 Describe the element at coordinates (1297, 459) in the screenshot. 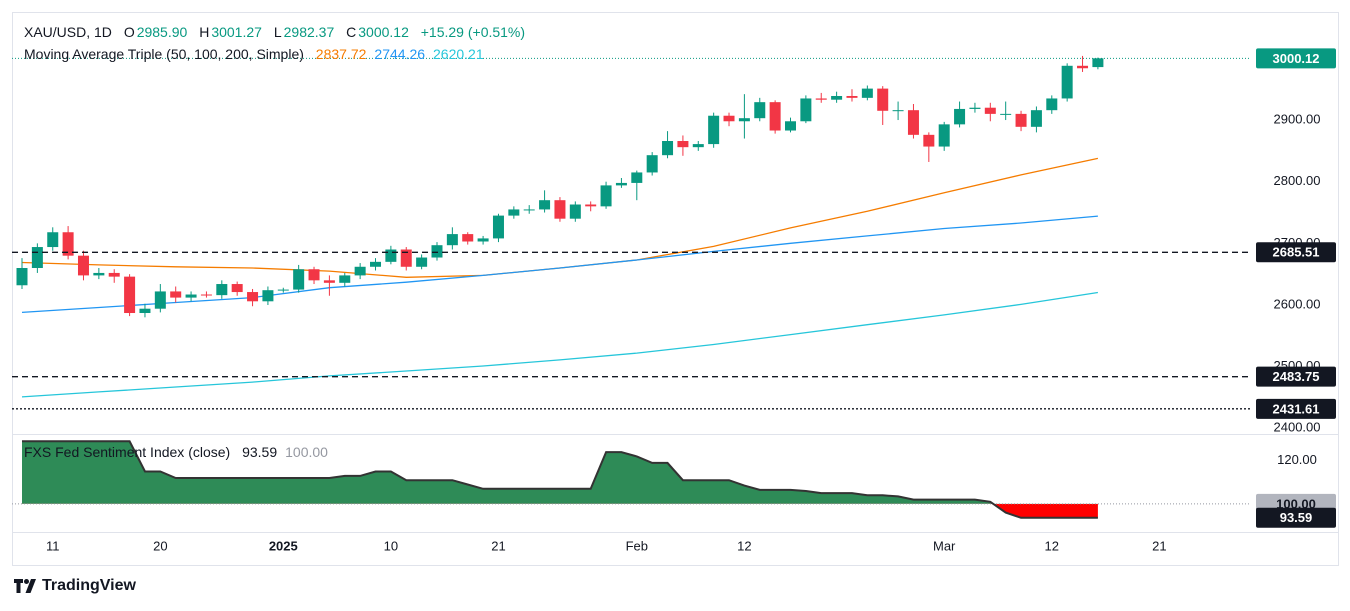

I see `y-tick-label: 120.00` at that location.